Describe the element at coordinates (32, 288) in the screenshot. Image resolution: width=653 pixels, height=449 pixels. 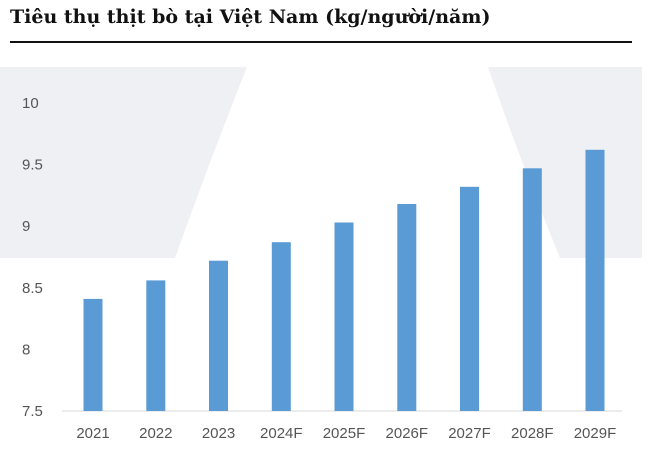
I see `y-tick-label: 8.5` at that location.